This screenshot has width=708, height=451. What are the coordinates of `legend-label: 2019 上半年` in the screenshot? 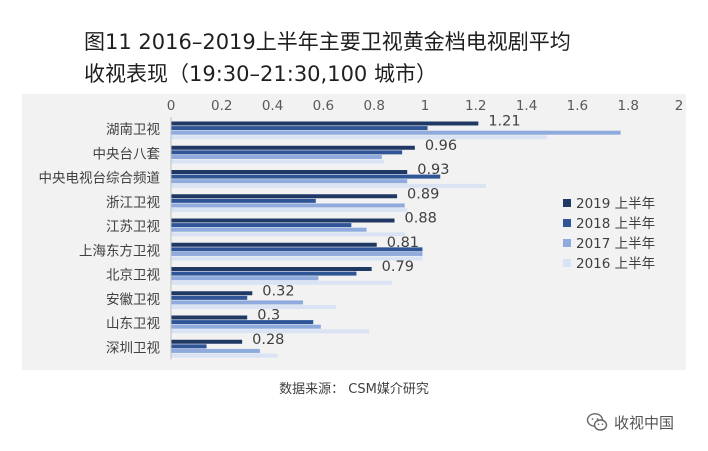 It's located at (615, 204).